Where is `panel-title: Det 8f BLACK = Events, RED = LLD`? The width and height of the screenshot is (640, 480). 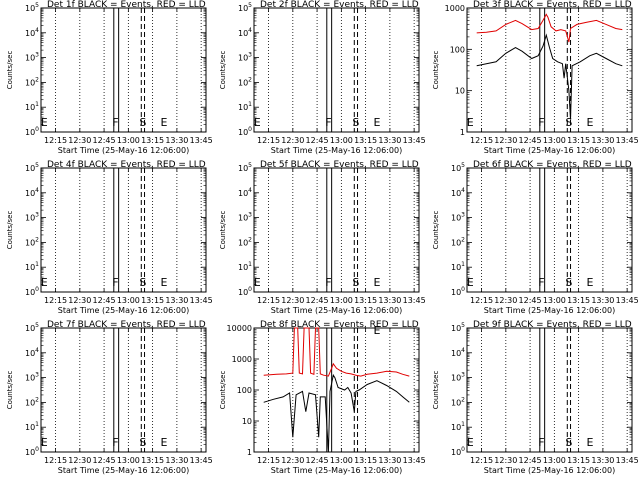 panel-title: Det 8f BLACK = Events, RED = LLD is located at coordinates (339, 325).